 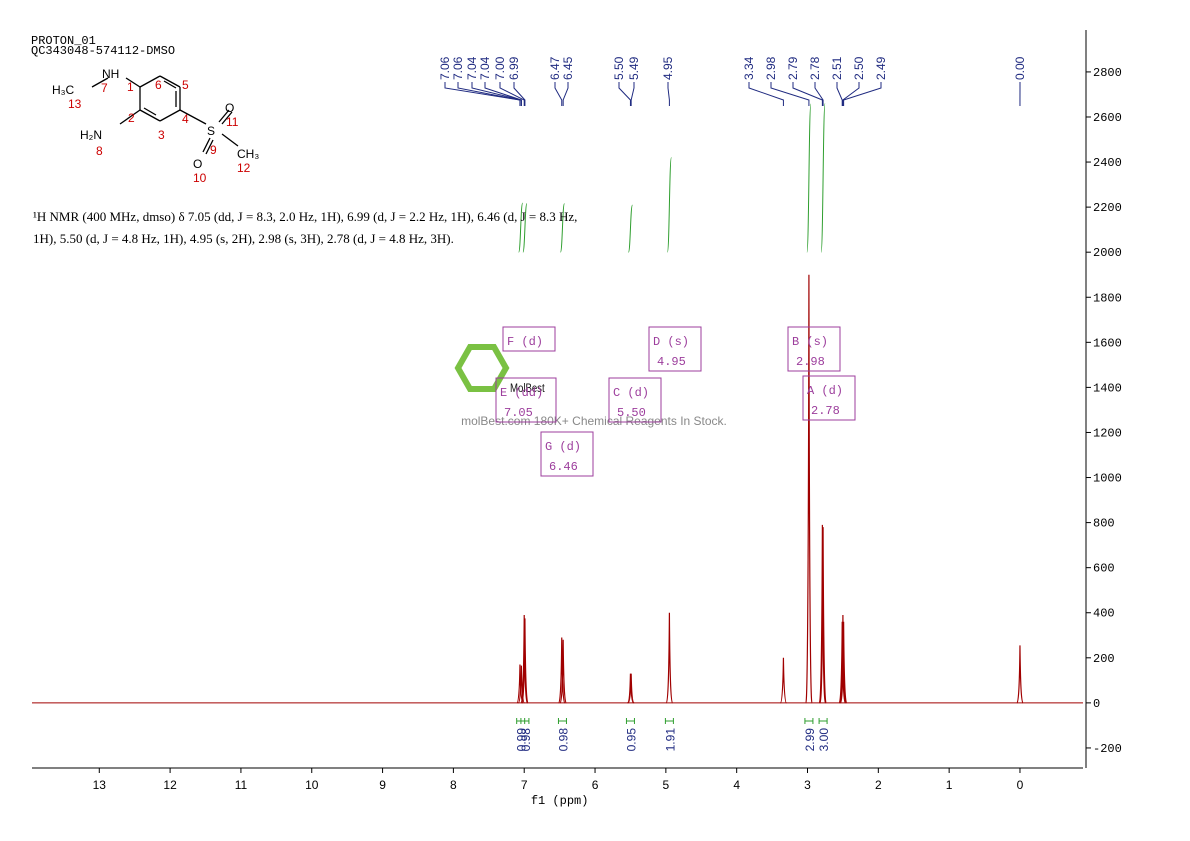 What do you see at coordinates (1107, 73) in the screenshot?
I see `y-tick-label: 2800` at bounding box center [1107, 73].